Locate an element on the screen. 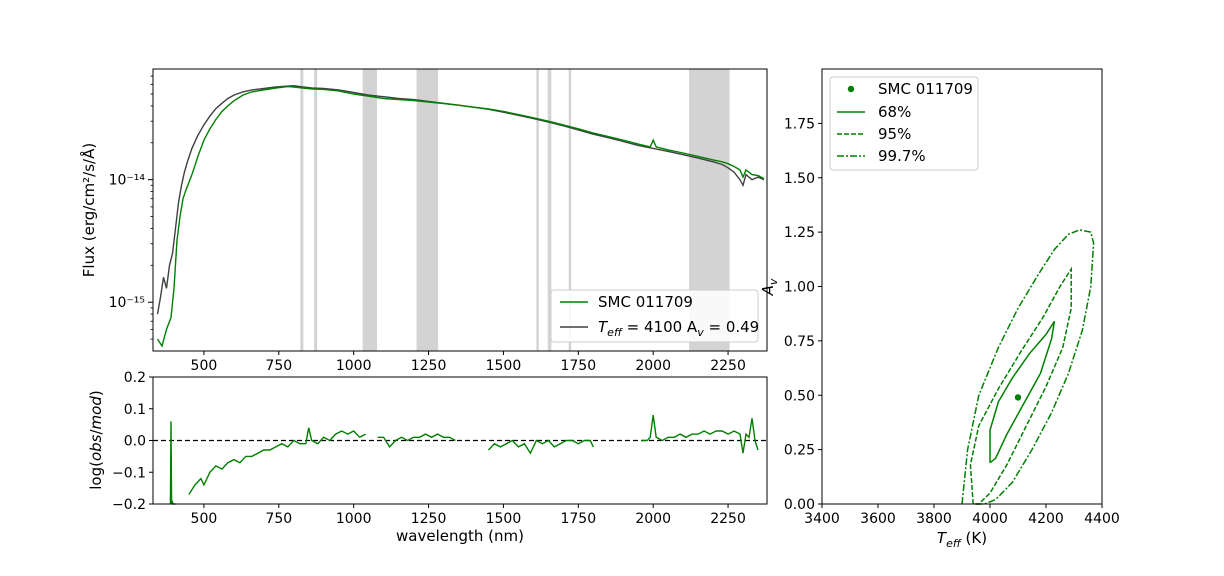  confidence-x-label: Teff (K) is located at coordinates (962, 539).